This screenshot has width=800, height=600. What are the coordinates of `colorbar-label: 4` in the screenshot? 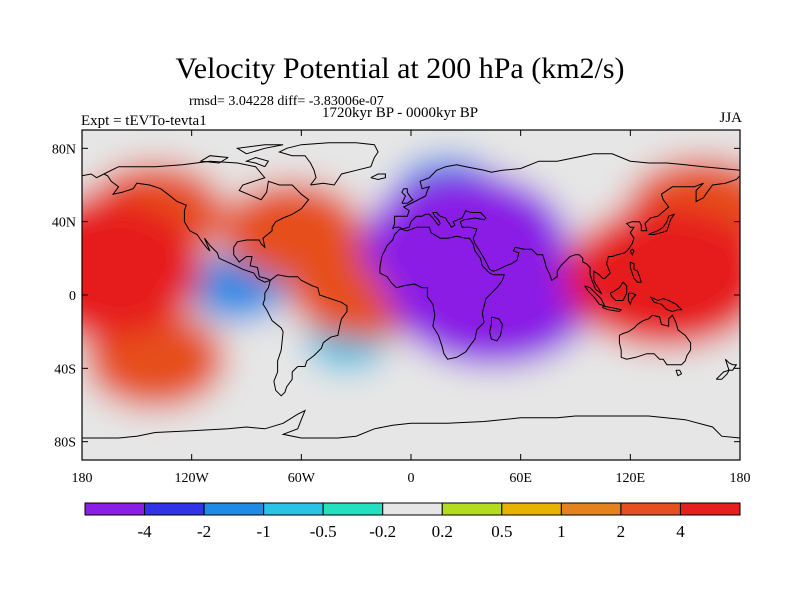 It's located at (680, 531).